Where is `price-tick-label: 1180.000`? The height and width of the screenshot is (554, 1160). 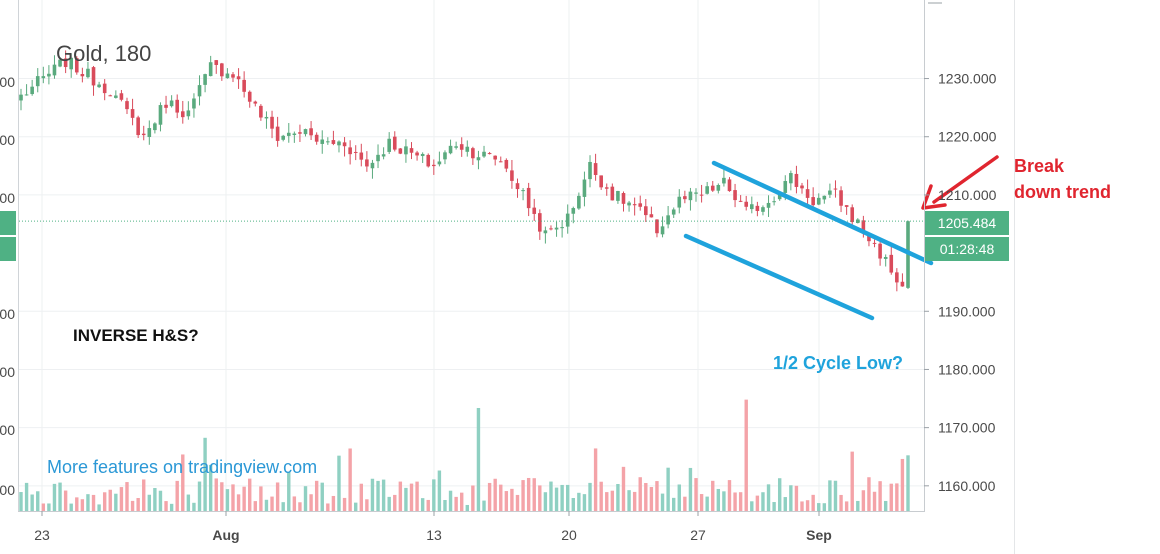 price-tick-label: 1180.000 is located at coordinates (967, 369).